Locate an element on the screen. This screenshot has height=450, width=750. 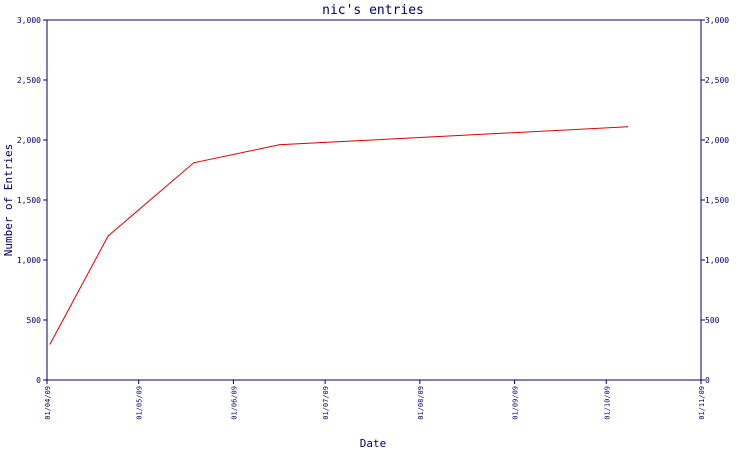
x-tick-label: 01/10/09 is located at coordinates (607, 403).